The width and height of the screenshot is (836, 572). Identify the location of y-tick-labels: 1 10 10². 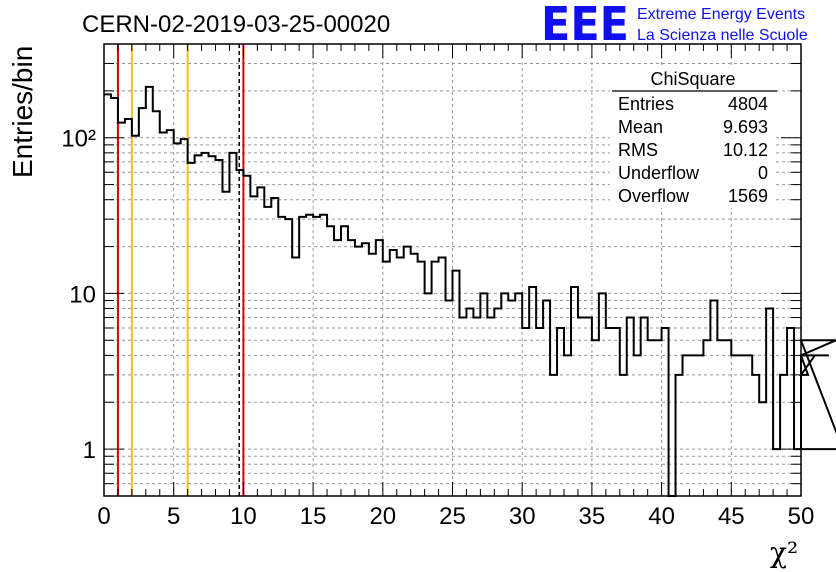
(78, 295).